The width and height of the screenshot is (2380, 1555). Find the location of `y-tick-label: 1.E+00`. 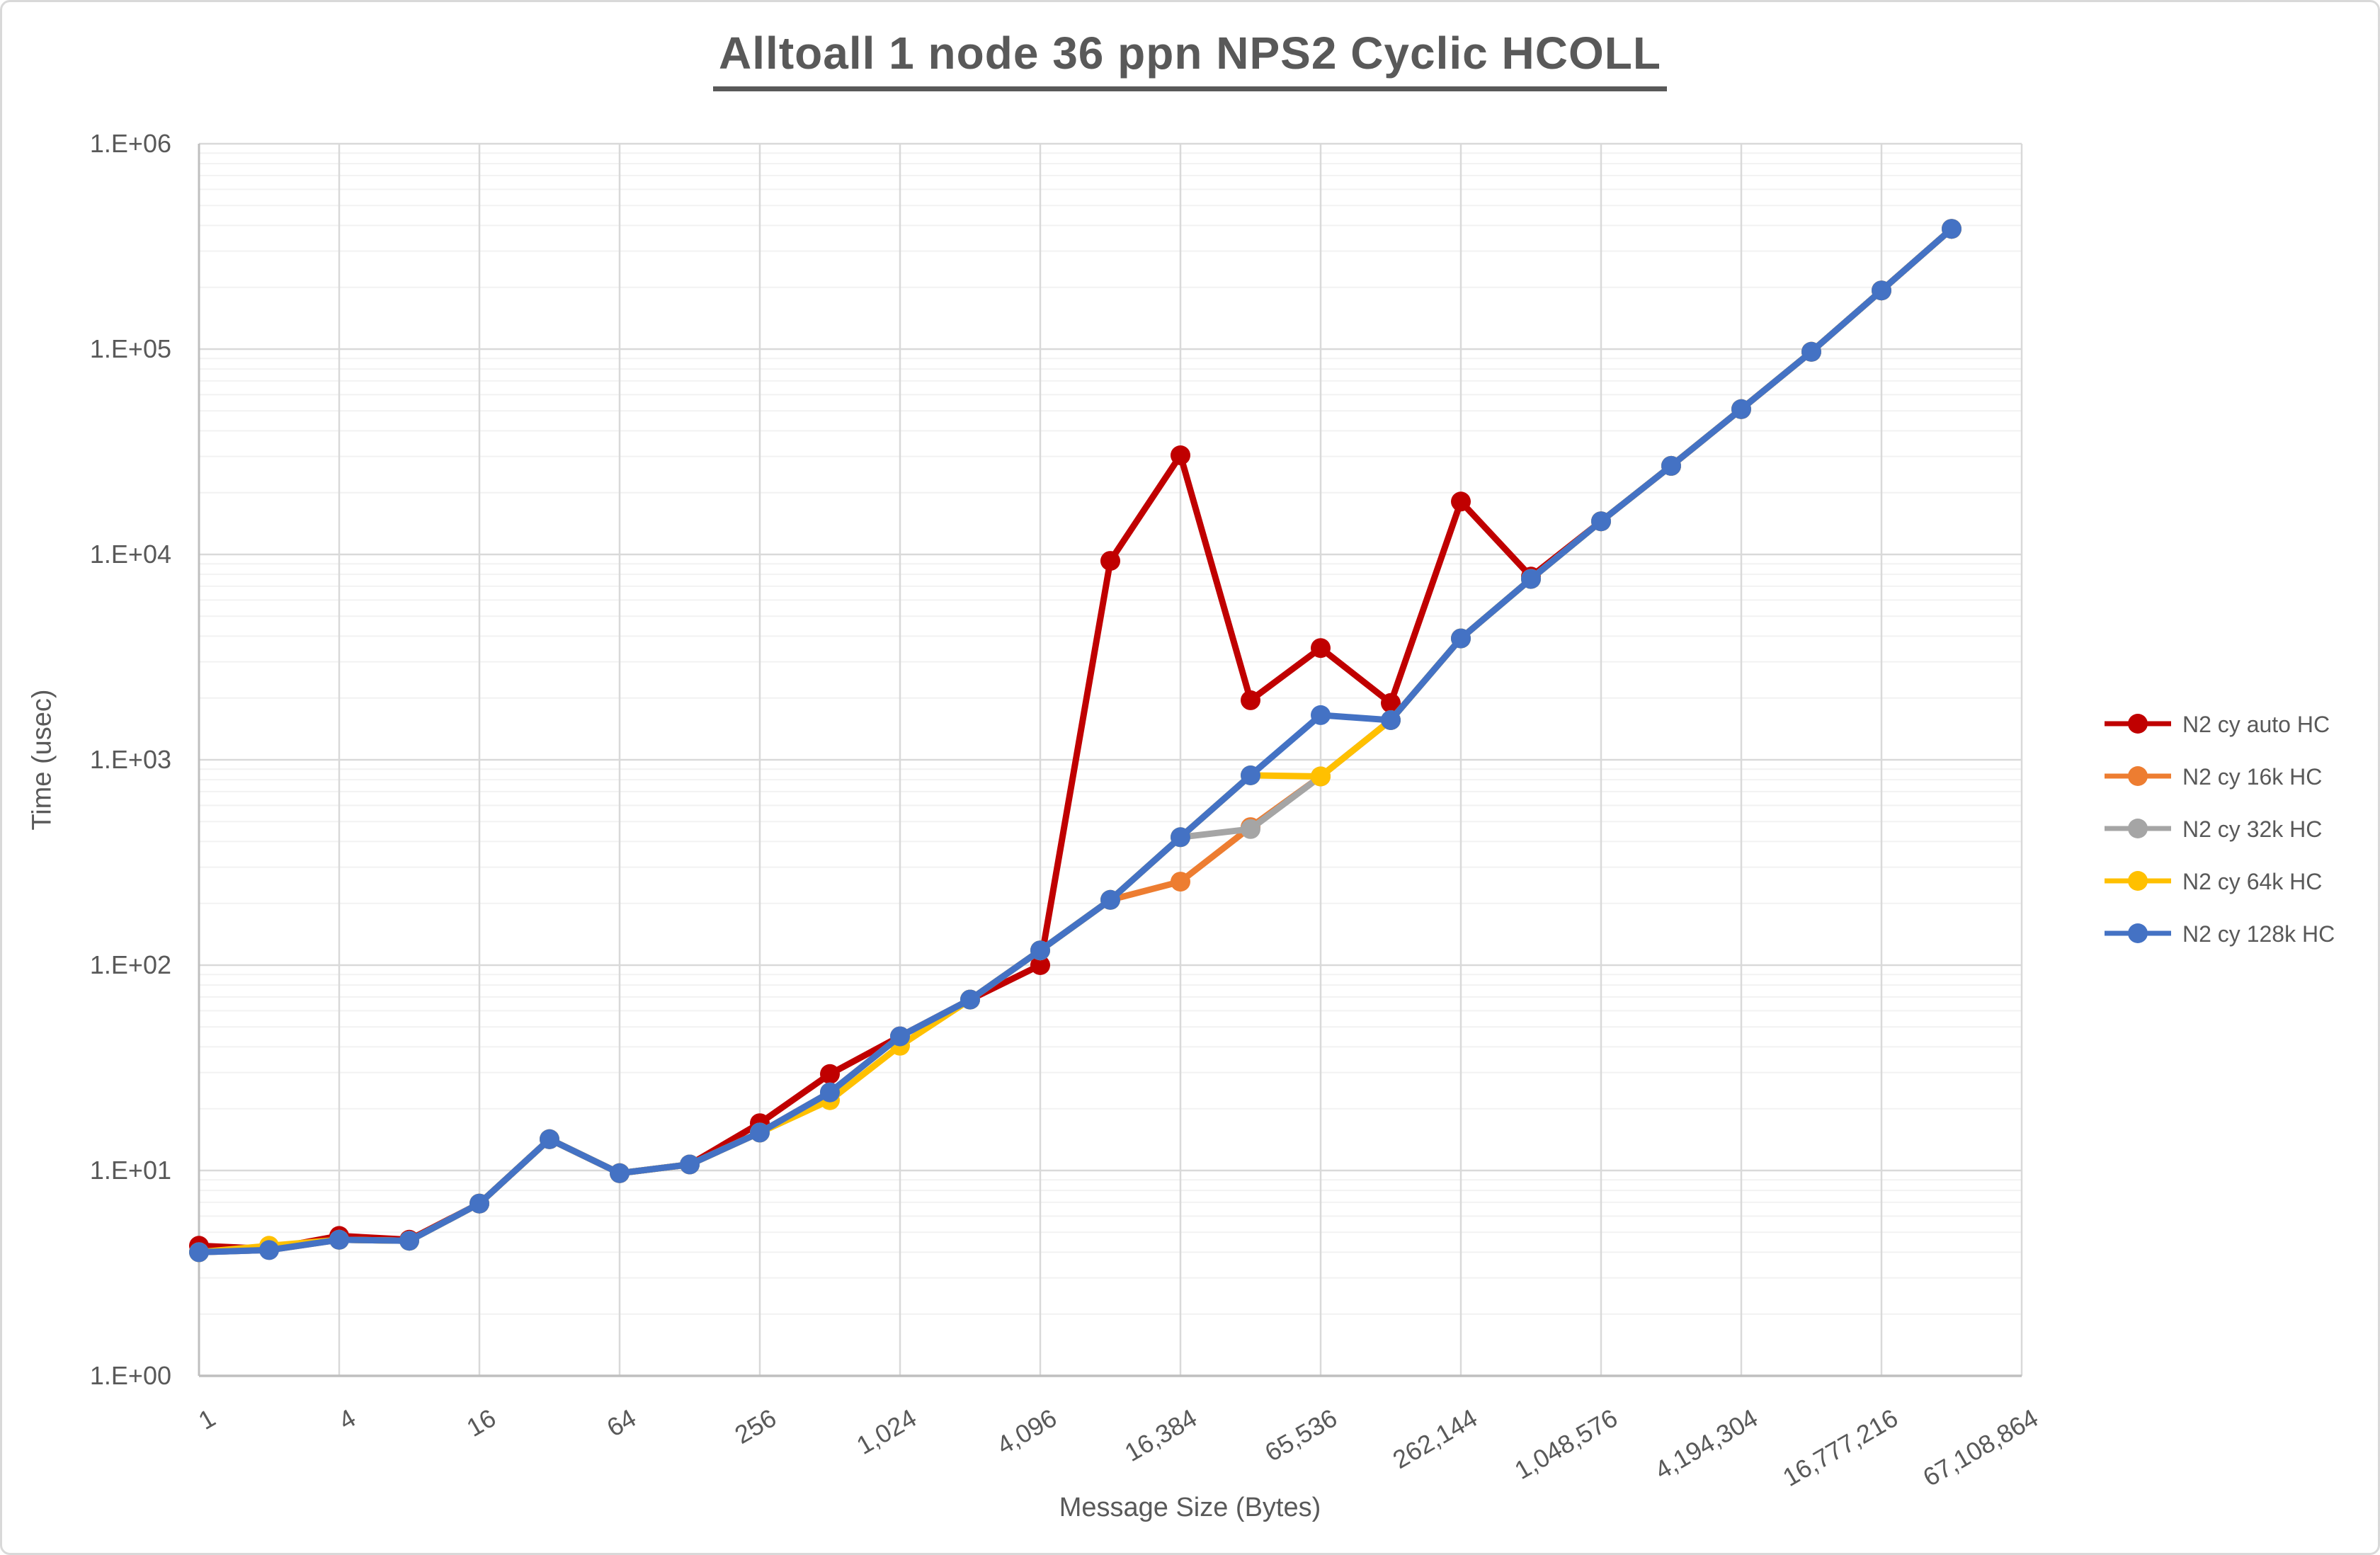

y-tick-label: 1.E+00 is located at coordinates (130, 1375).